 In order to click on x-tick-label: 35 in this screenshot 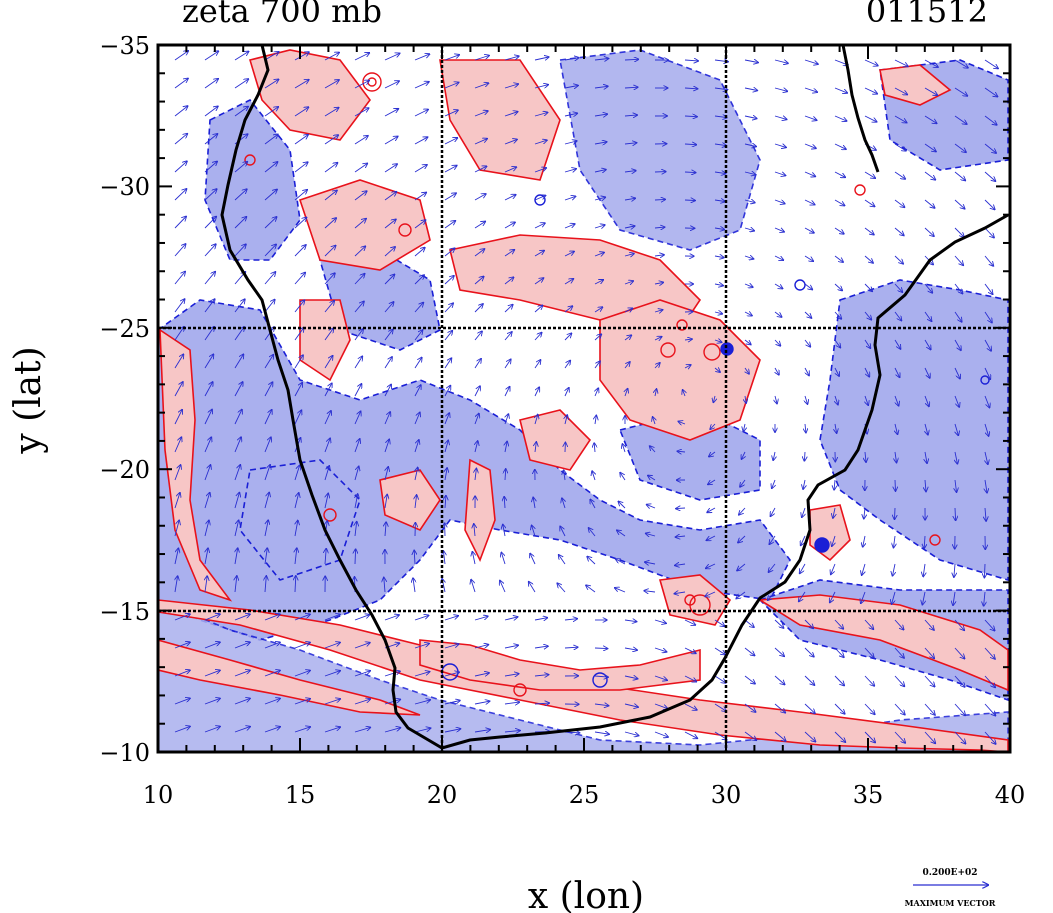, I will do `click(868, 795)`.